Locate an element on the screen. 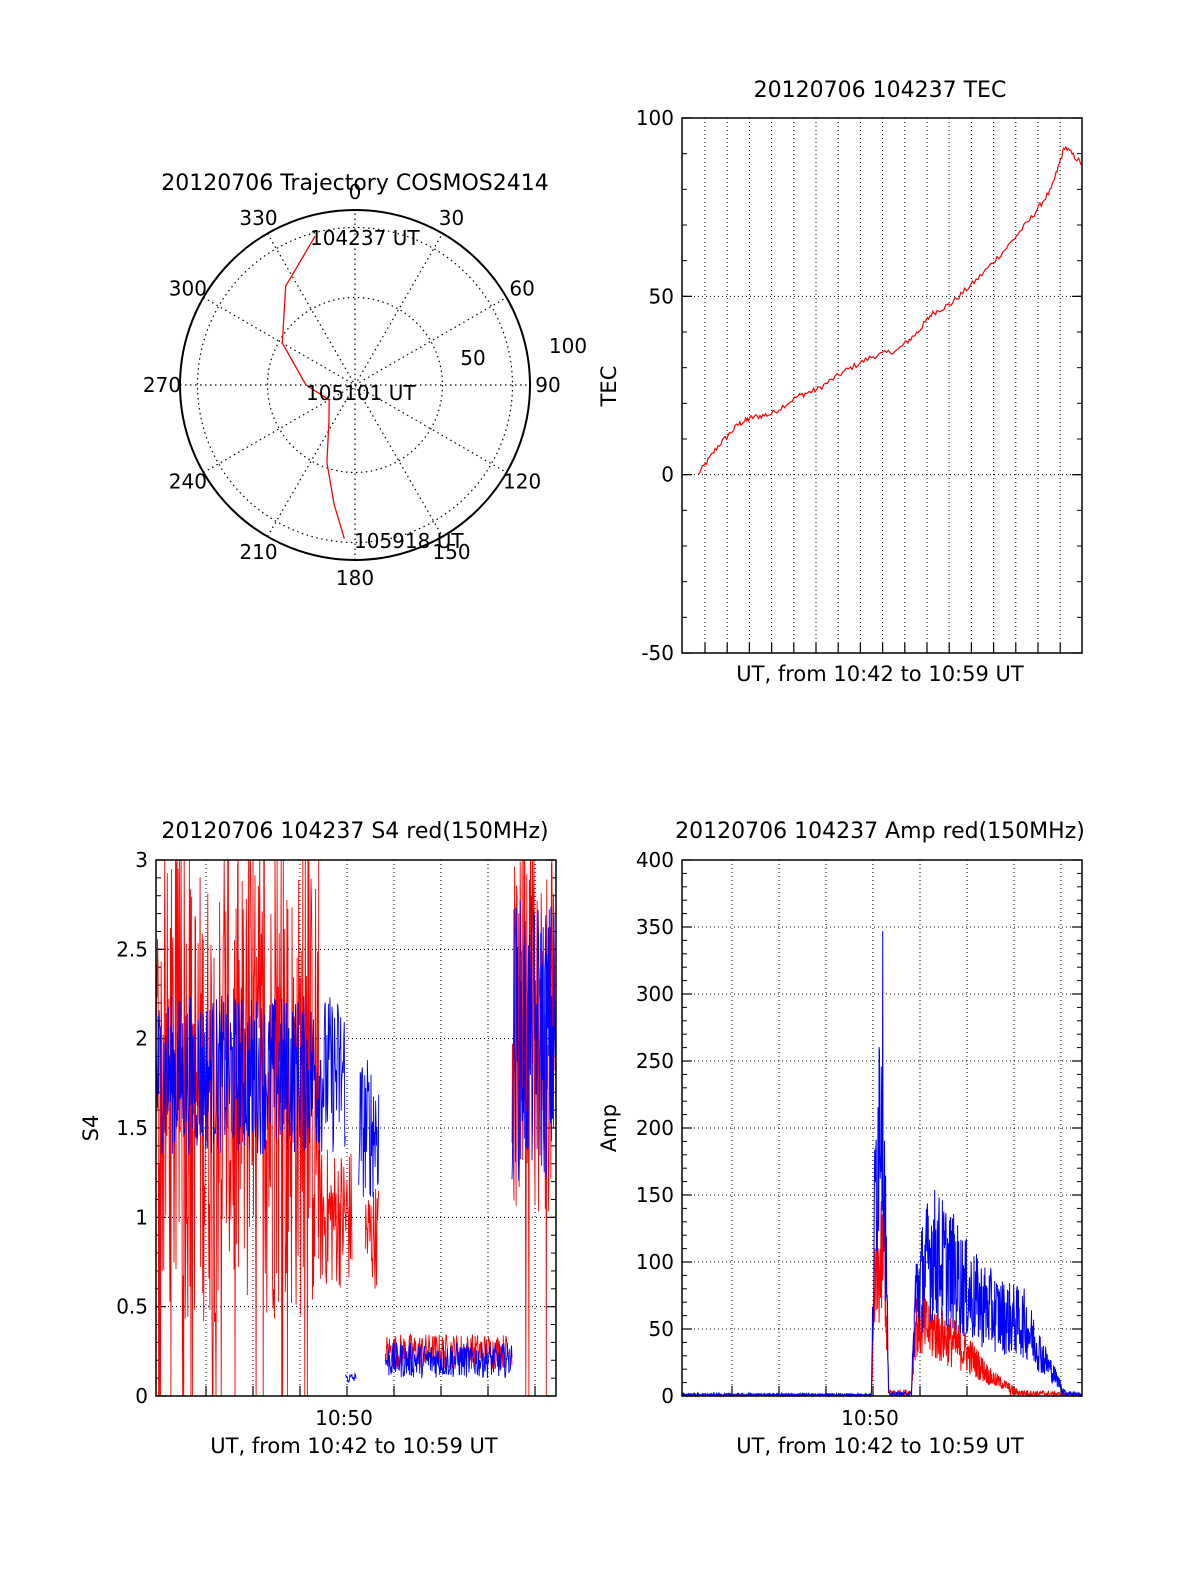 Image resolution: width=1200 pixels, height=1575 pixels. azimuth-label: 90 is located at coordinates (547, 385).